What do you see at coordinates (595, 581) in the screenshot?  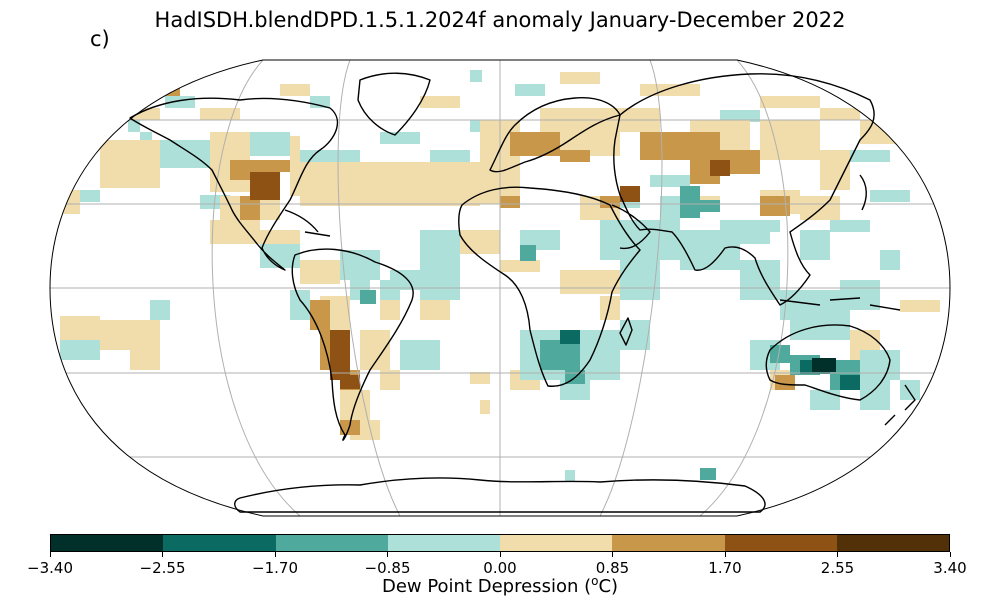 I see `colorbar-label-unit-superscript: o` at bounding box center [595, 581].